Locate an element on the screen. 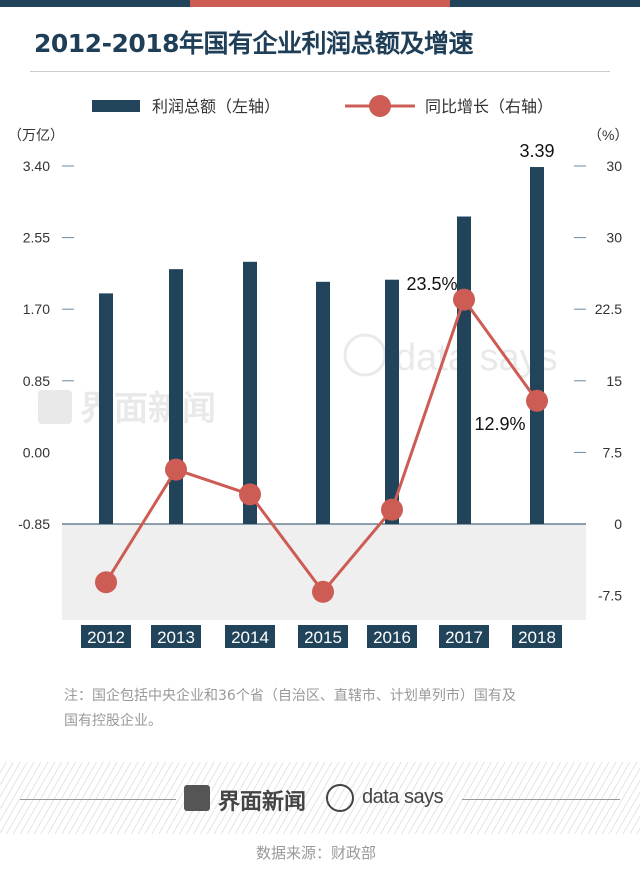 The width and height of the screenshot is (640, 888). left-axis-unit: （万亿） is located at coordinates (36, 135).